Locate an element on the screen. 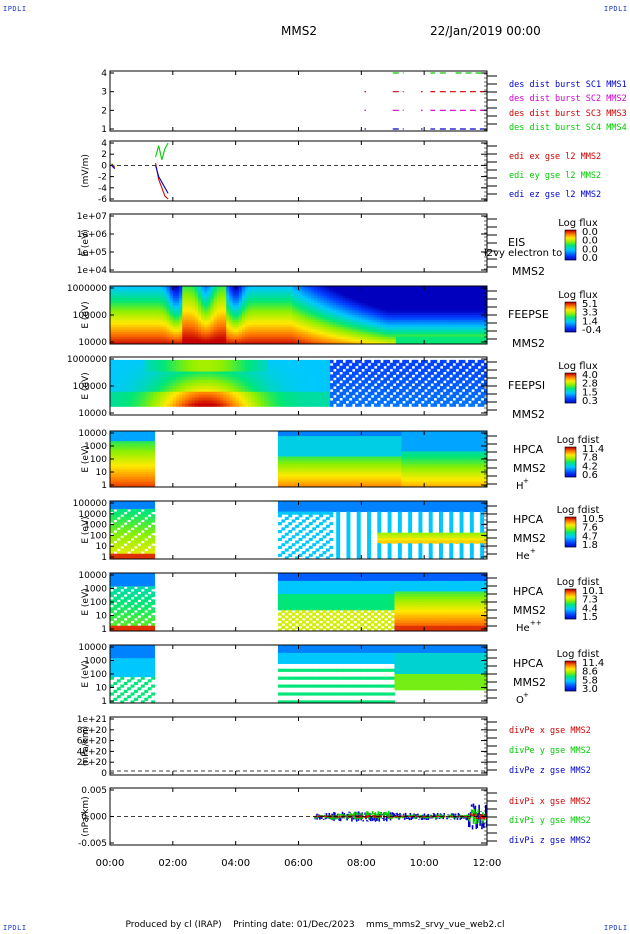 The height and width of the screenshot is (934, 630). y-tick-label-feepsi: 100000 is located at coordinates (90, 387).